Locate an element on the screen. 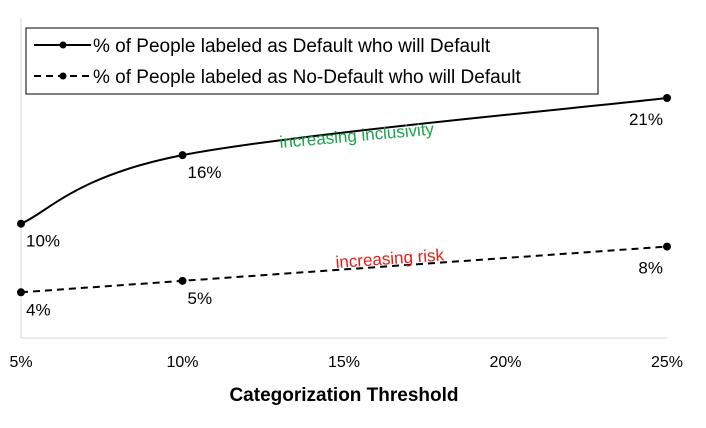 This screenshot has width=706, height=428. data-label-series-0-2: 21% is located at coordinates (646, 119).